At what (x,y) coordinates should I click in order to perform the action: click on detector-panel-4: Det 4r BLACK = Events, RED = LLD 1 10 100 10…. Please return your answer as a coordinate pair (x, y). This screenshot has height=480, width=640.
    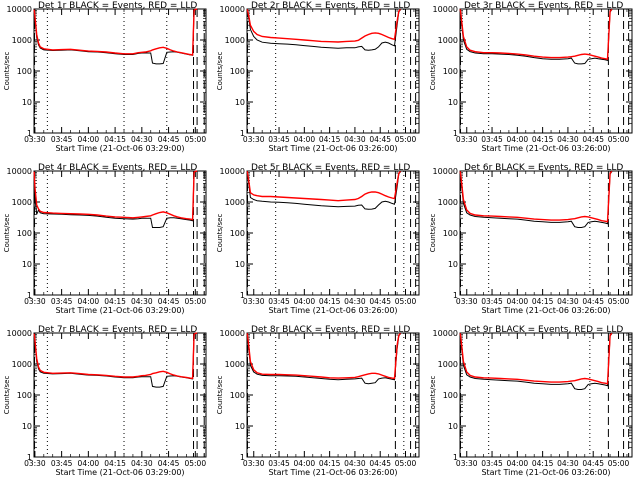
    Looking at the image, I should click on (105, 239).